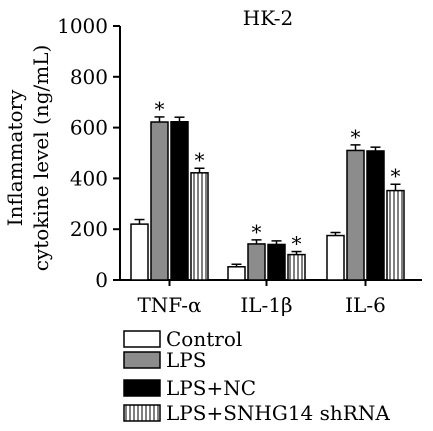  I want to click on y-tick-label: 600, so click(89, 128).